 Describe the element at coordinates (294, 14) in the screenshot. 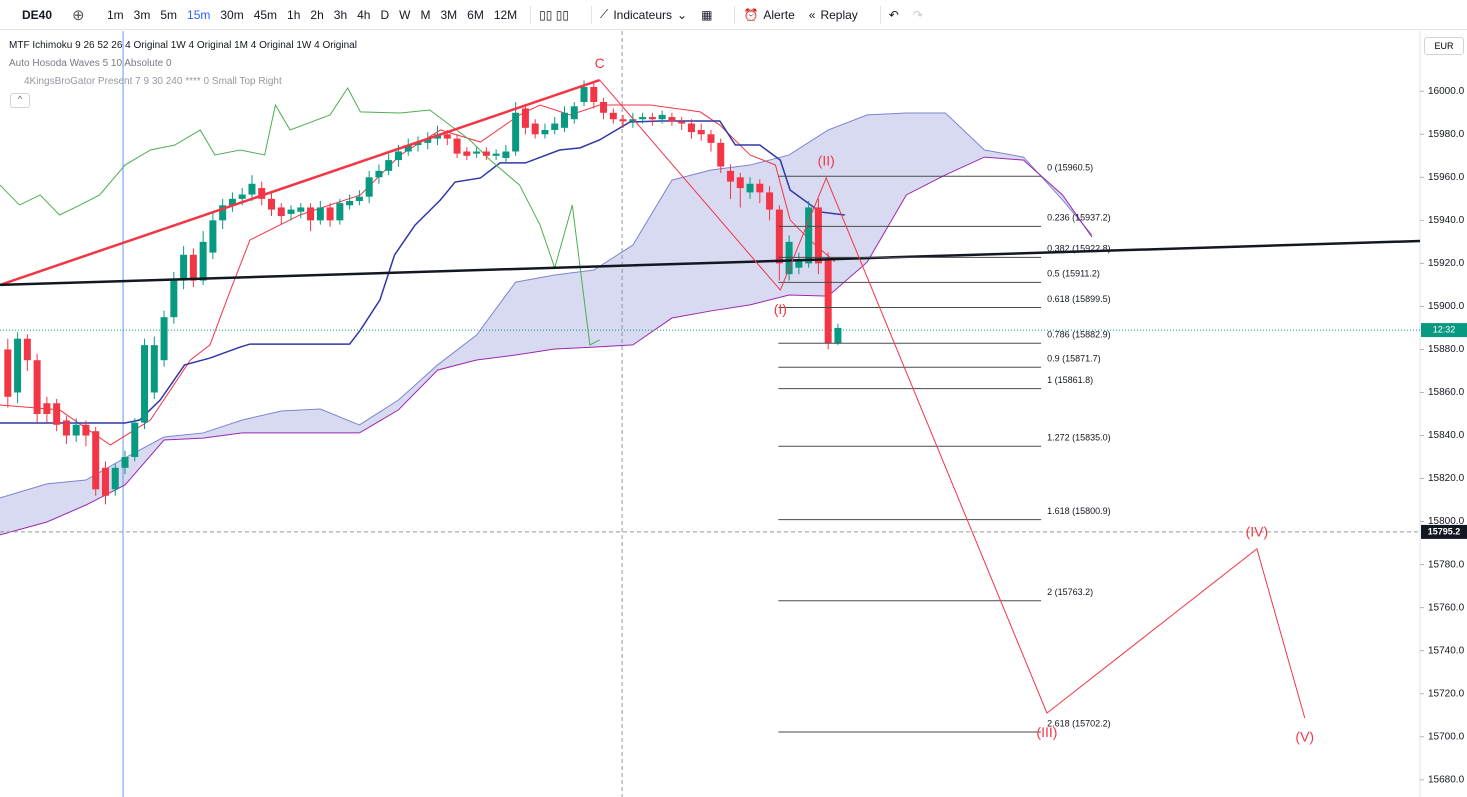

I see `interval-button: 1h` at that location.